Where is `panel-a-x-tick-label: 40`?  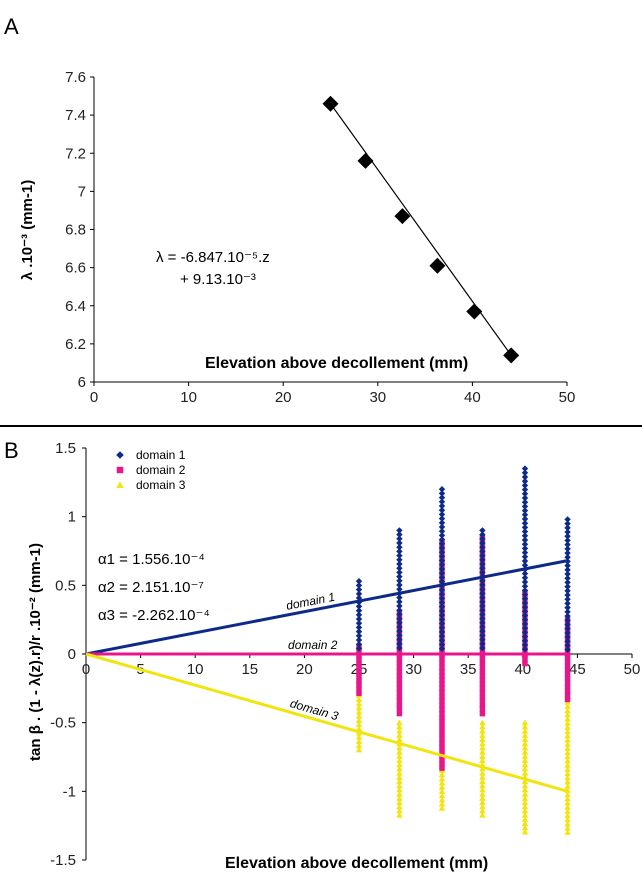 panel-a-x-tick-label: 40 is located at coordinates (472, 397).